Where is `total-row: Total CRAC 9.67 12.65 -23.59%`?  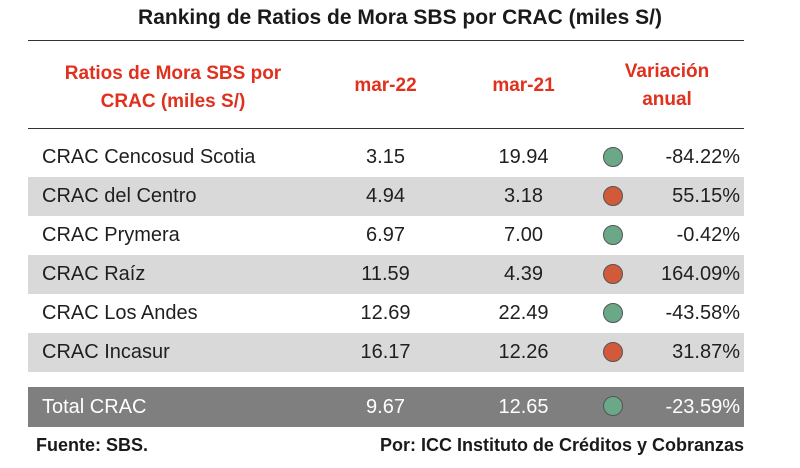
total-row: Total CRAC 9.67 12.65 -23.59% is located at coordinates (386, 407).